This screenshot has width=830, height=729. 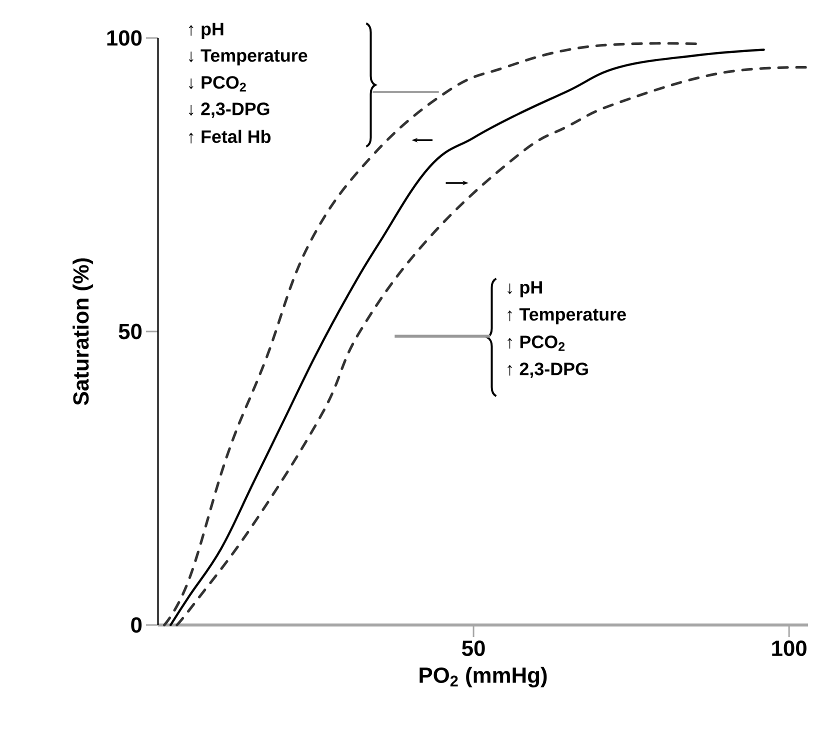 I want to click on annotation: ↓ Temperature, so click(x=248, y=57).